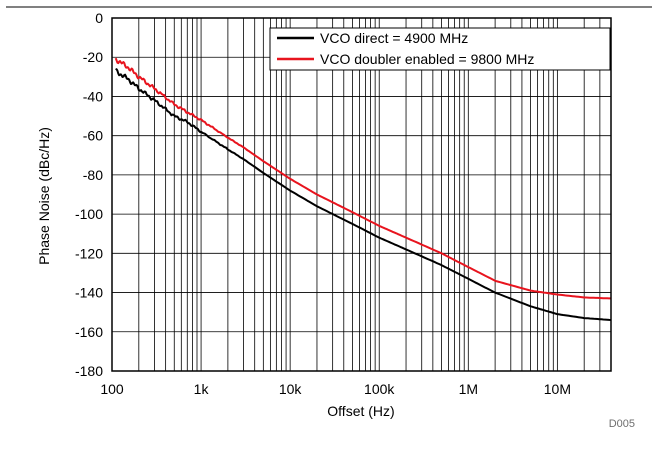 The image size is (658, 472). I want to click on y-tick-label: -60, so click(93, 136).